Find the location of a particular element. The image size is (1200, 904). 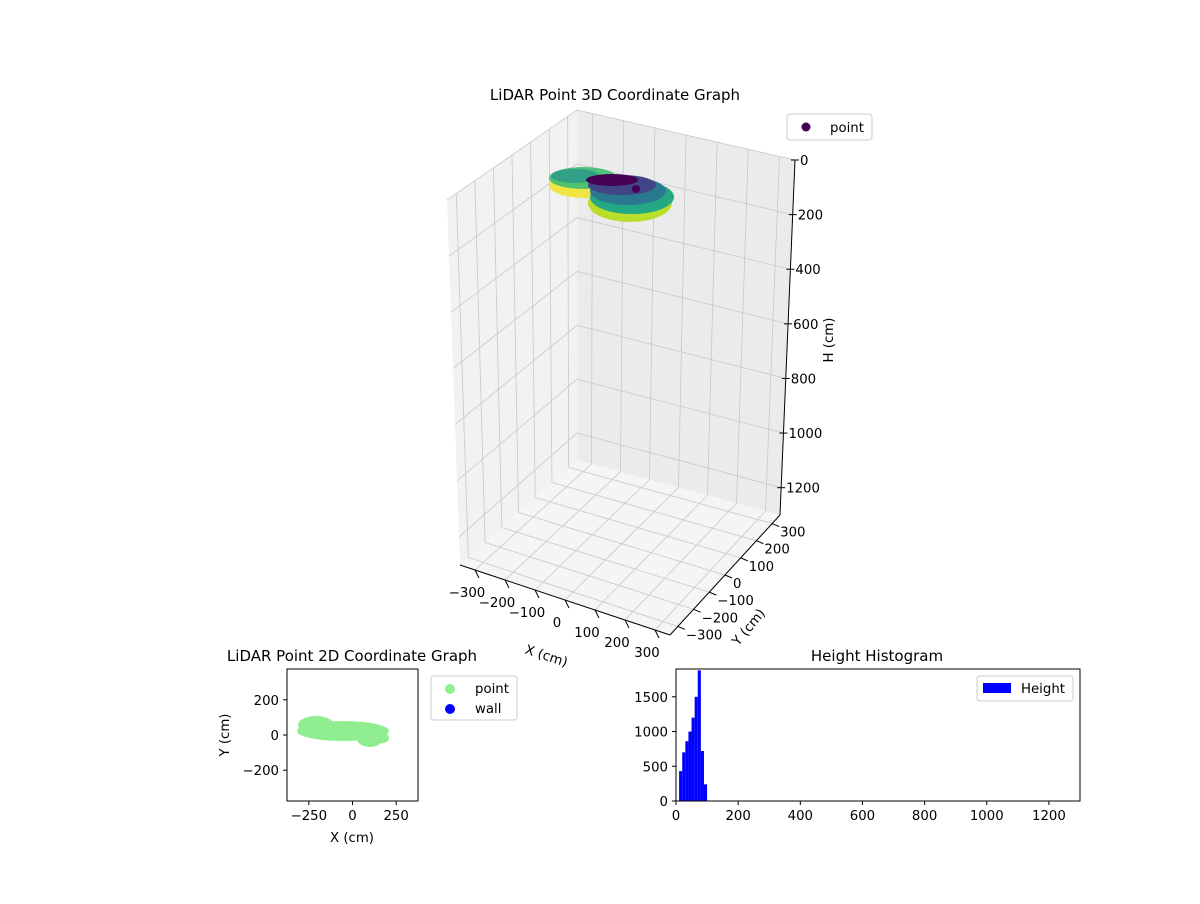

y-tick-label-2d: 0 is located at coordinates (275, 736).